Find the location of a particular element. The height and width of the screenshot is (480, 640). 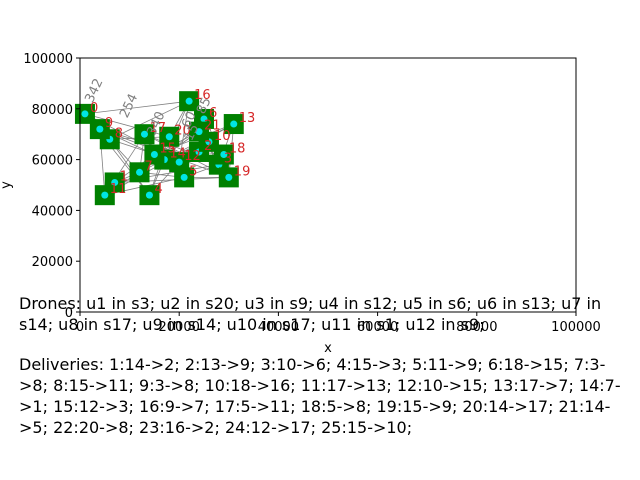

station-label: 4 is located at coordinates (158, 189).